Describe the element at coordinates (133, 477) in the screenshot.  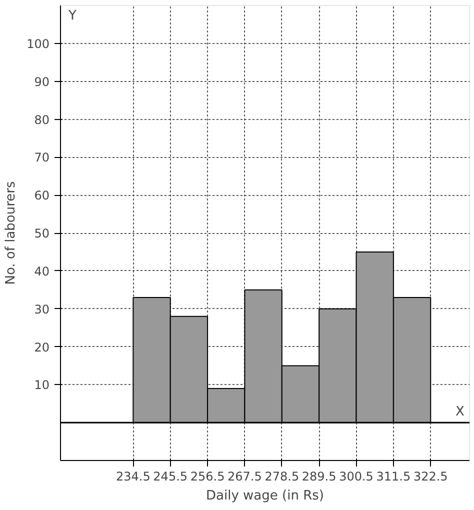
I see `x-tick-label: 234.5` at that location.